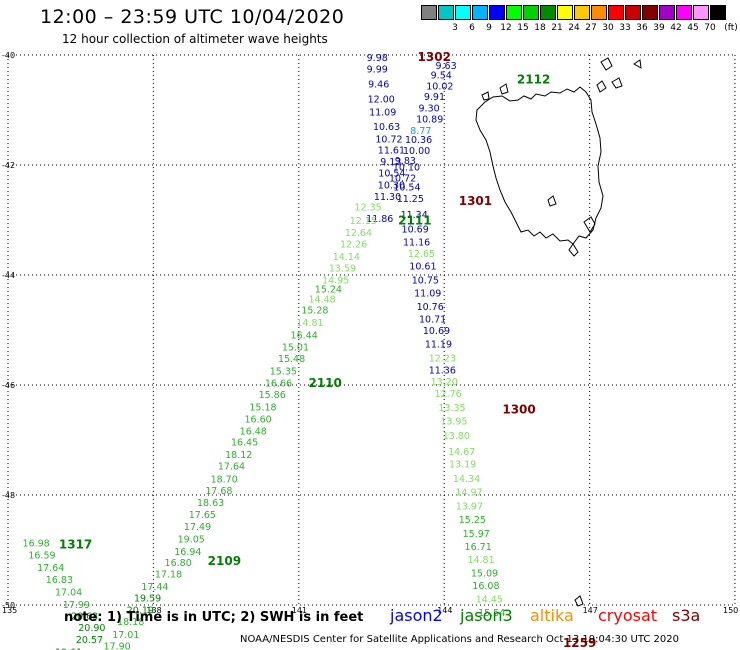 Image resolution: width=740 pixels, height=650 pixels. What do you see at coordinates (218, 491) in the screenshot?
I see `wave-height-value: 17.68` at bounding box center [218, 491].